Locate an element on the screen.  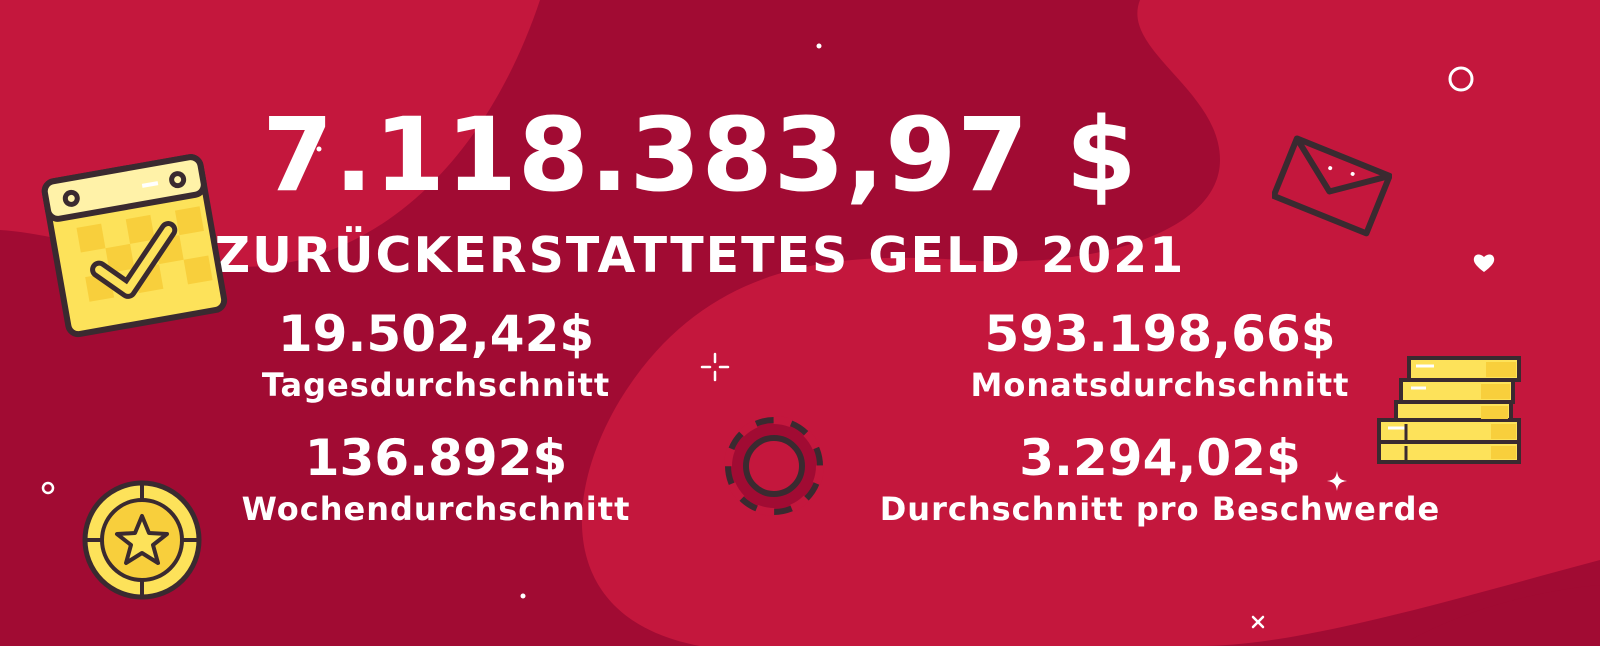
coin-star-icon is located at coordinates (142, 540).